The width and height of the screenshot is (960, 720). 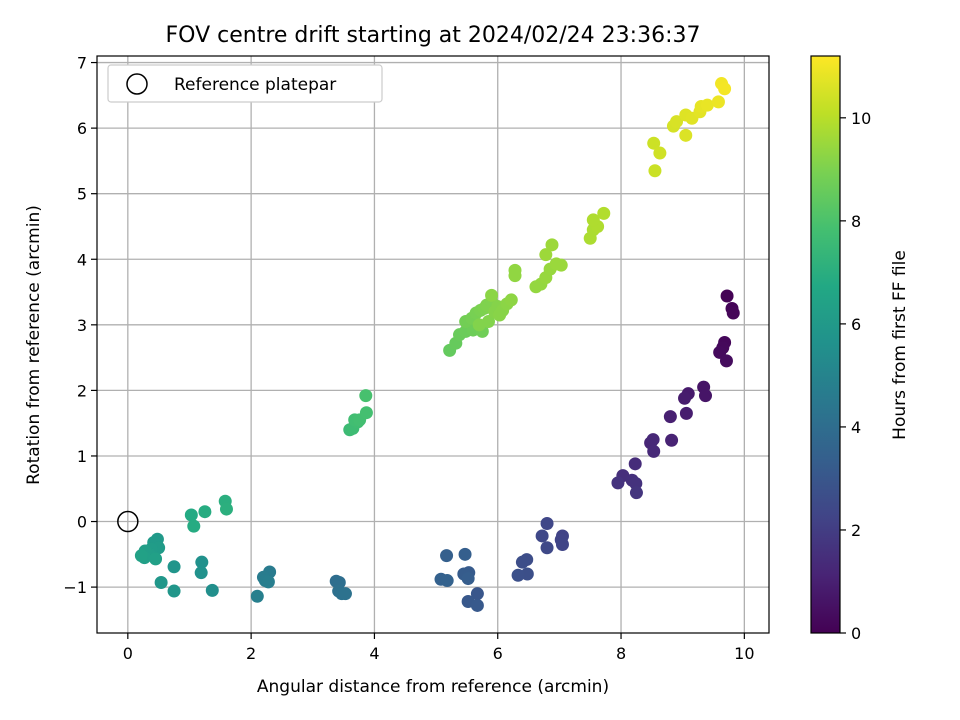 What do you see at coordinates (856, 427) in the screenshot?
I see `colorbar-tick-label: 4` at bounding box center [856, 427].